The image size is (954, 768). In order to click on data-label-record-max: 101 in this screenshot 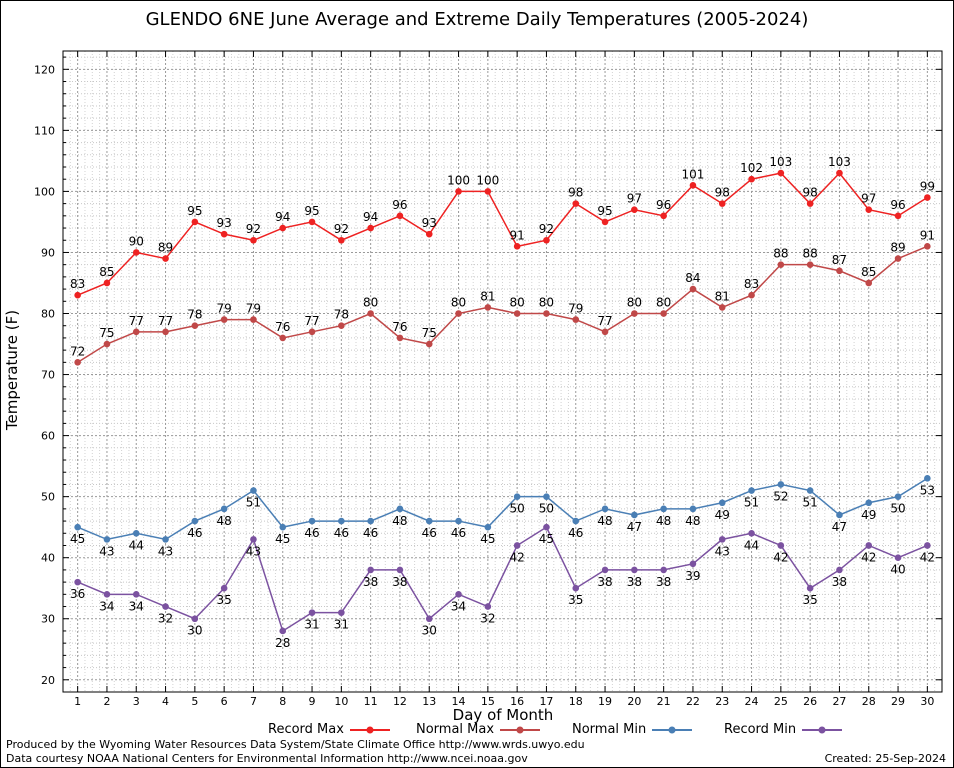, I will do `click(692, 174)`.